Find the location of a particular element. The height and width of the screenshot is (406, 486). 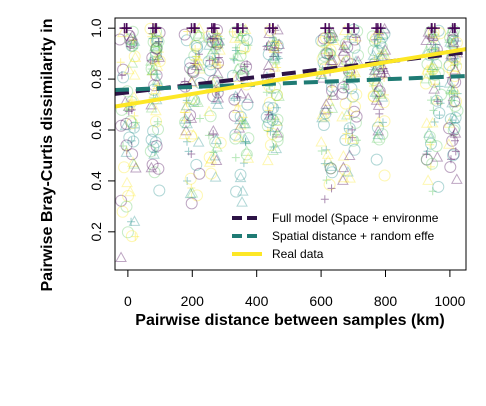

x-tick-label: 400 is located at coordinates (257, 301).